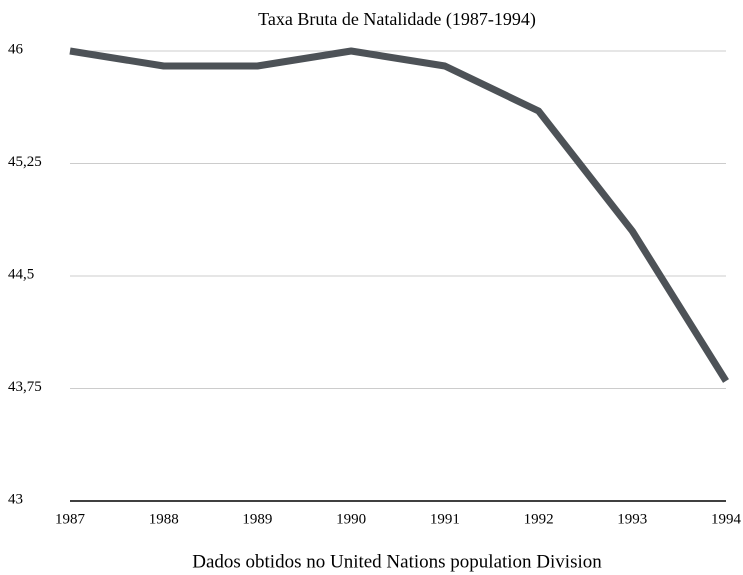  I want to click on y-tick-label: 44,5, so click(21, 274).